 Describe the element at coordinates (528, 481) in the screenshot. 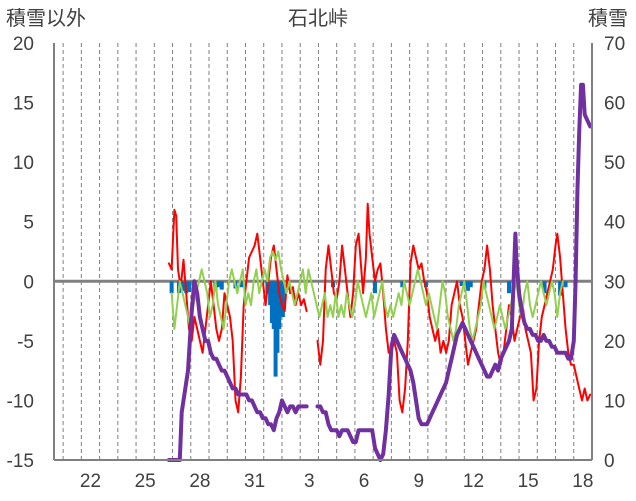

I see `x-tick-label: 15` at that location.